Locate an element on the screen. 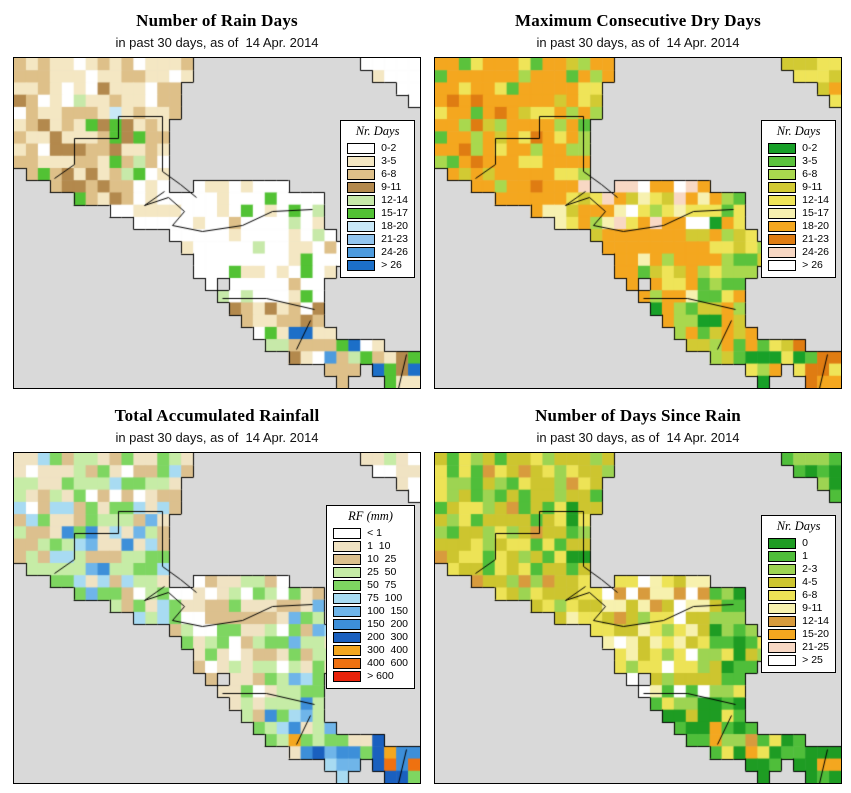  legend-label: 100 150 is located at coordinates (387, 611).